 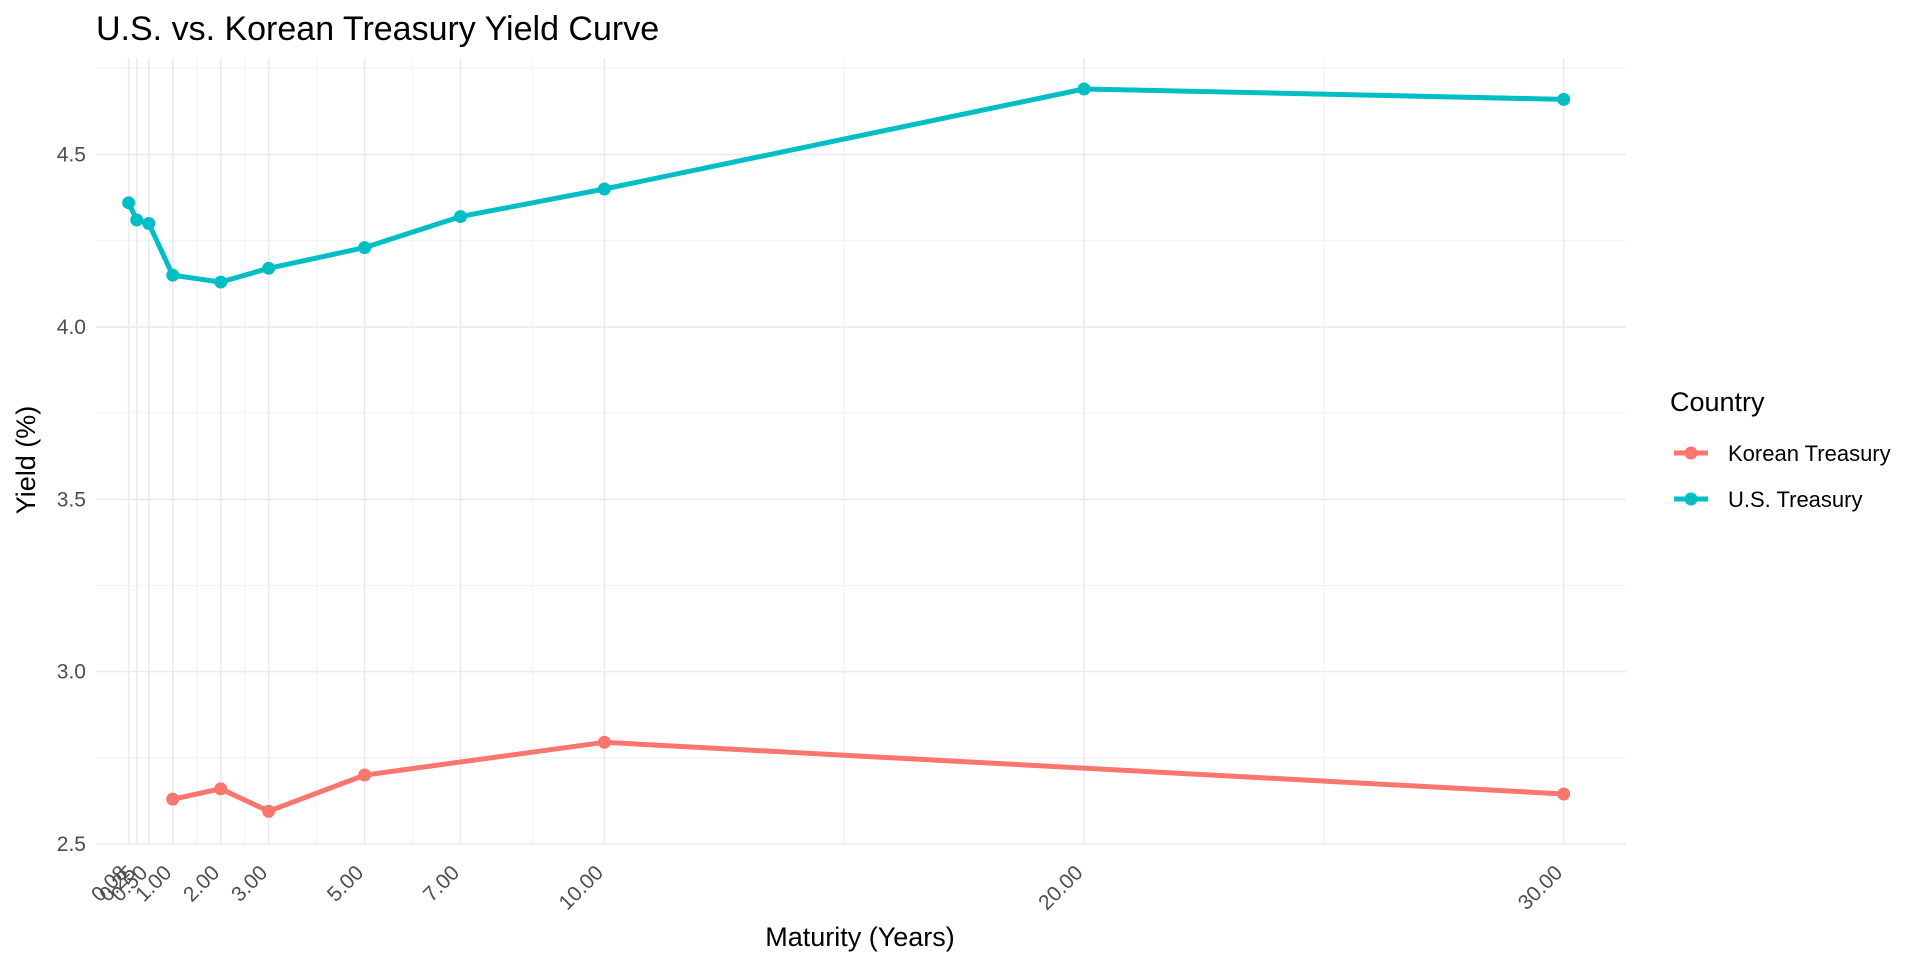 I want to click on x-tick-label: 2.00, so click(x=201, y=883).